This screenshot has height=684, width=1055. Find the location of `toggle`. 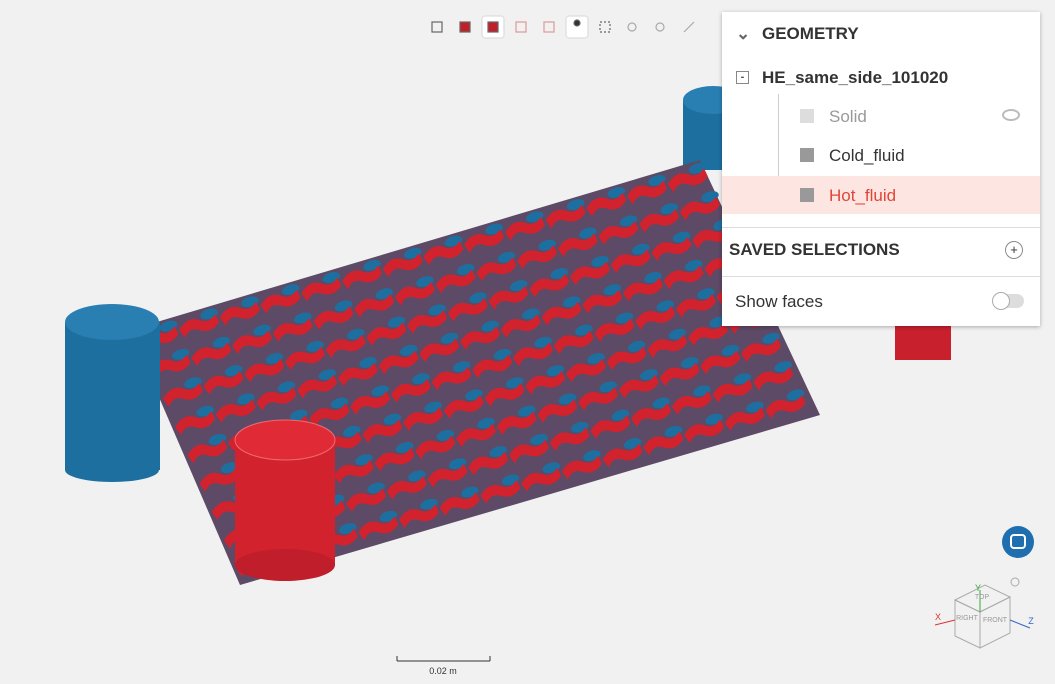

toggle is located at coordinates (1008, 301).